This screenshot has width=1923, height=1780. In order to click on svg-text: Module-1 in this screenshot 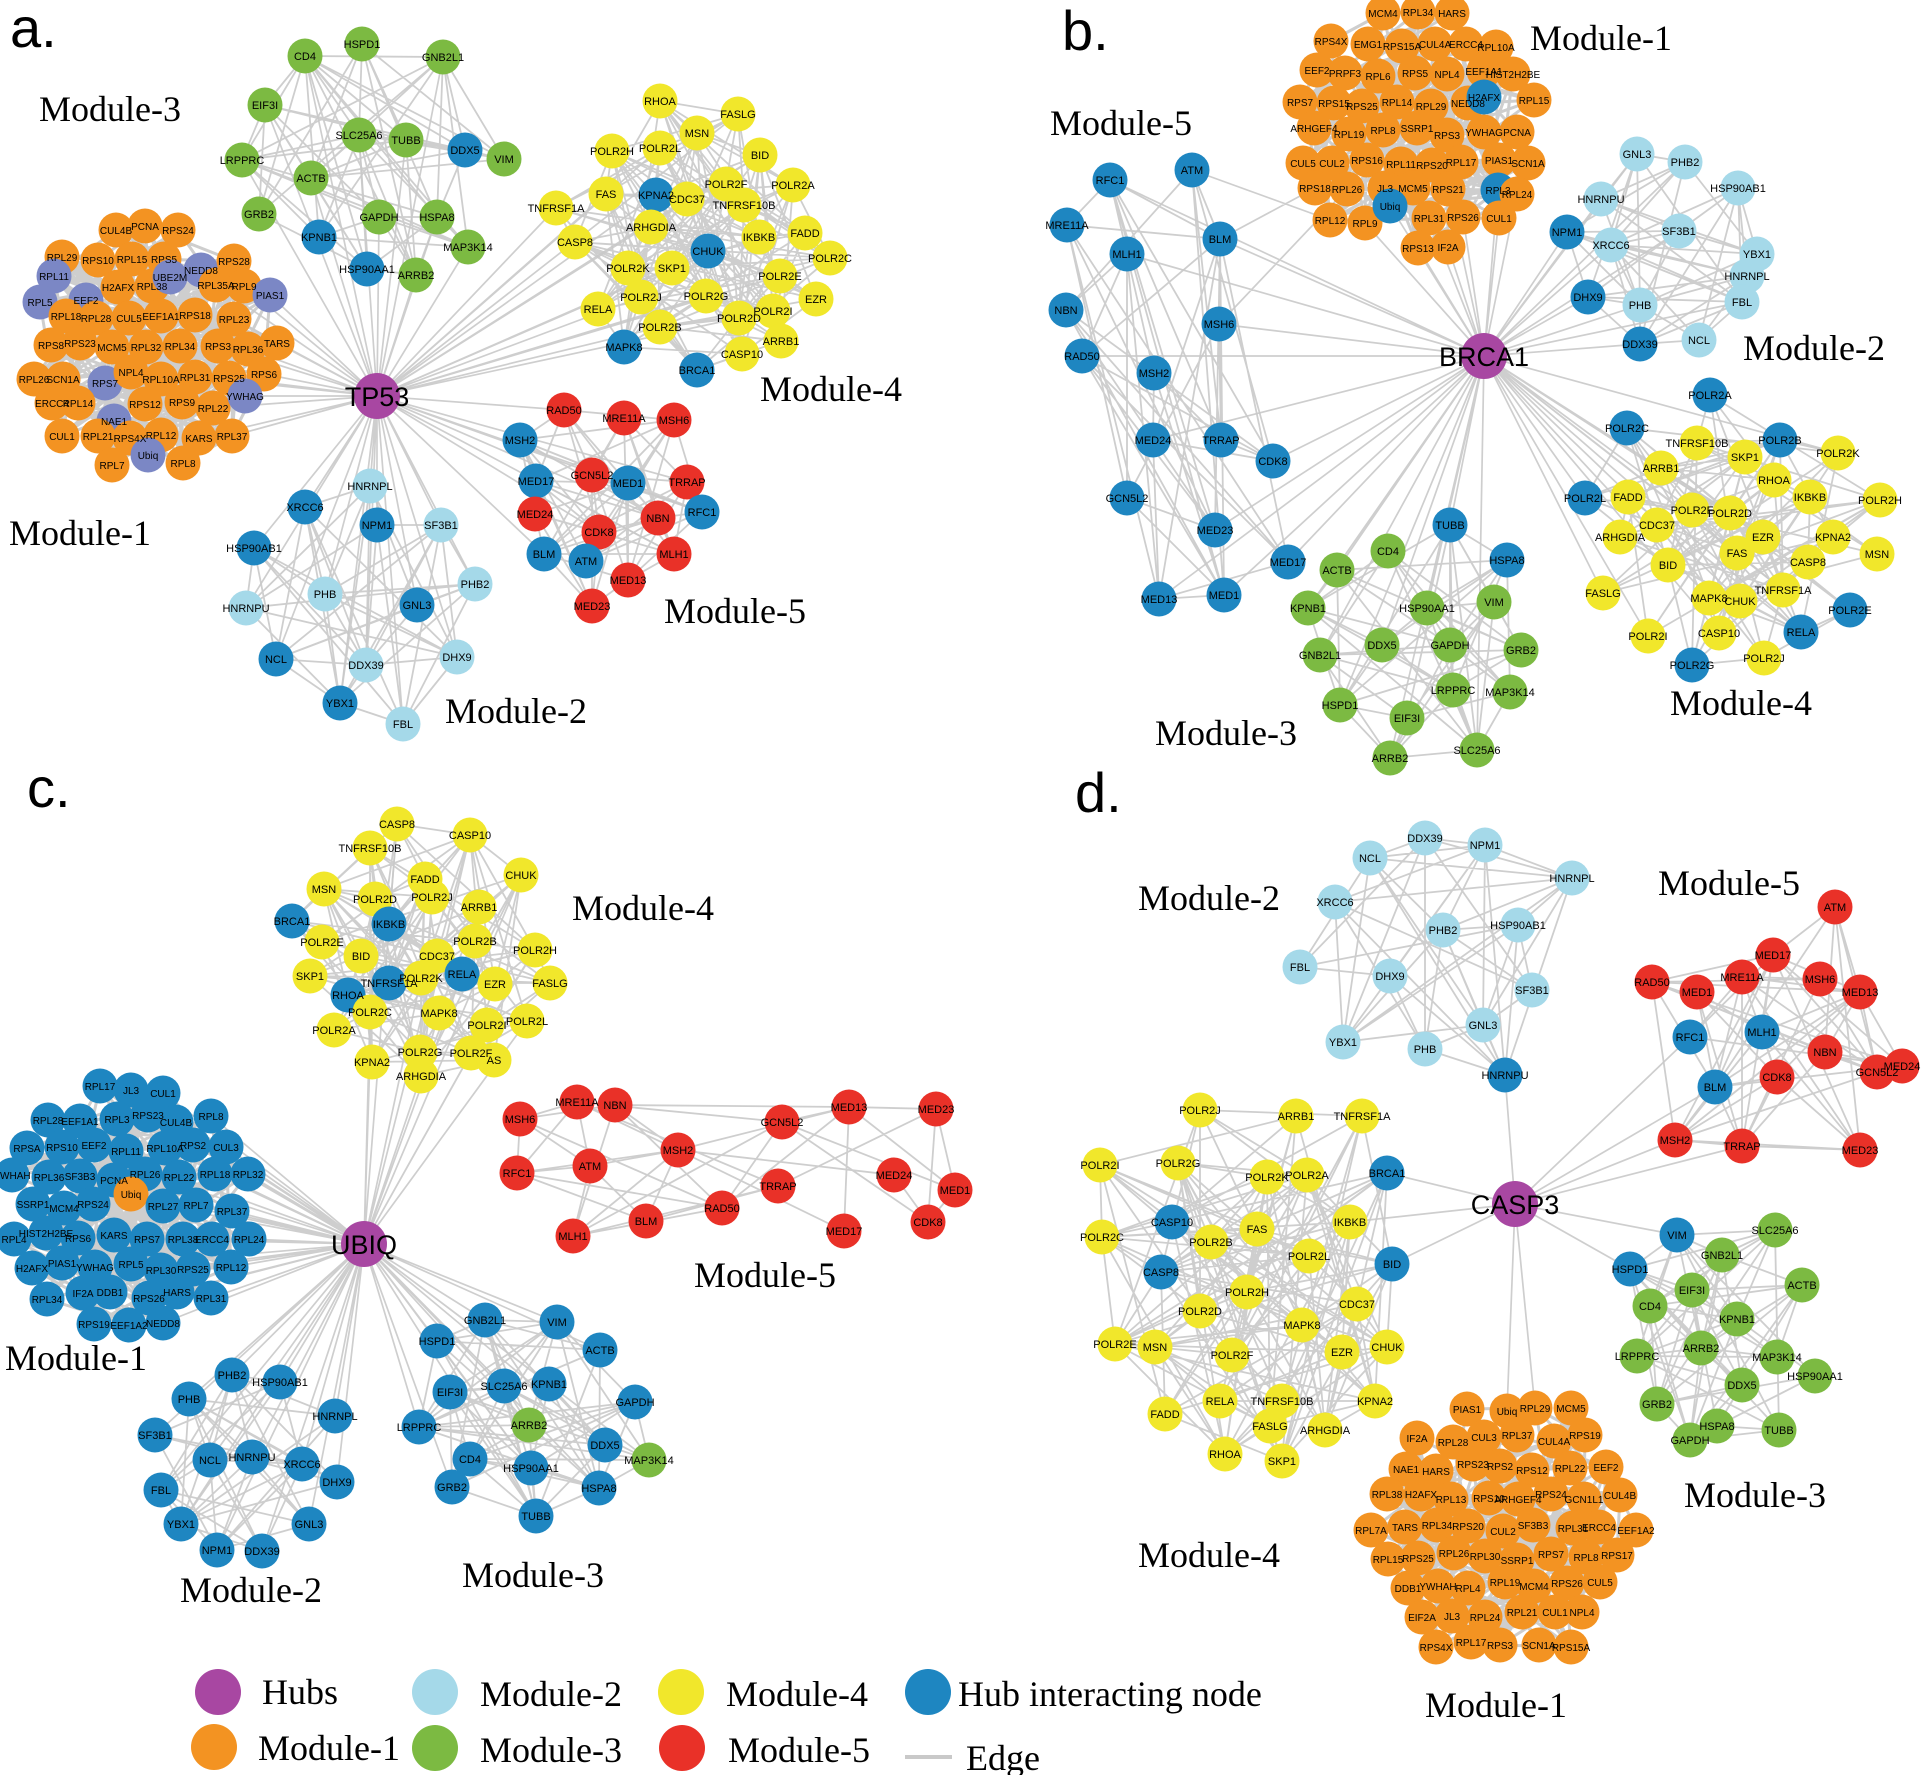, I will do `click(1496, 1705)`.